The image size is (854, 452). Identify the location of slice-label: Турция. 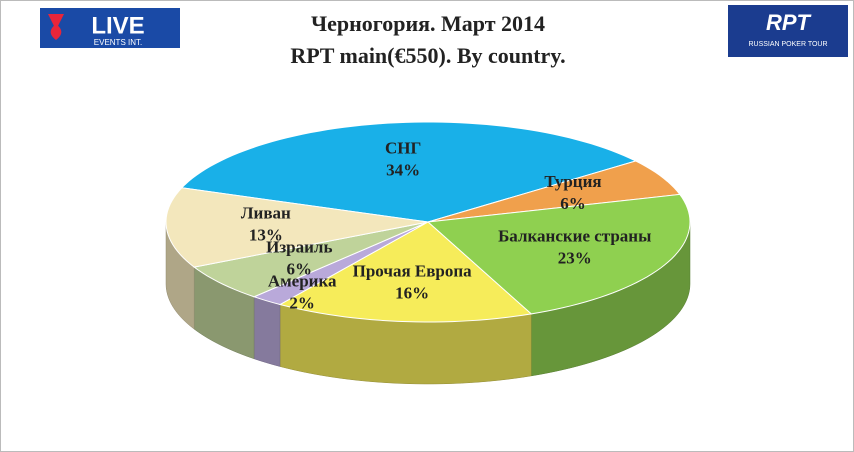
(572, 181).